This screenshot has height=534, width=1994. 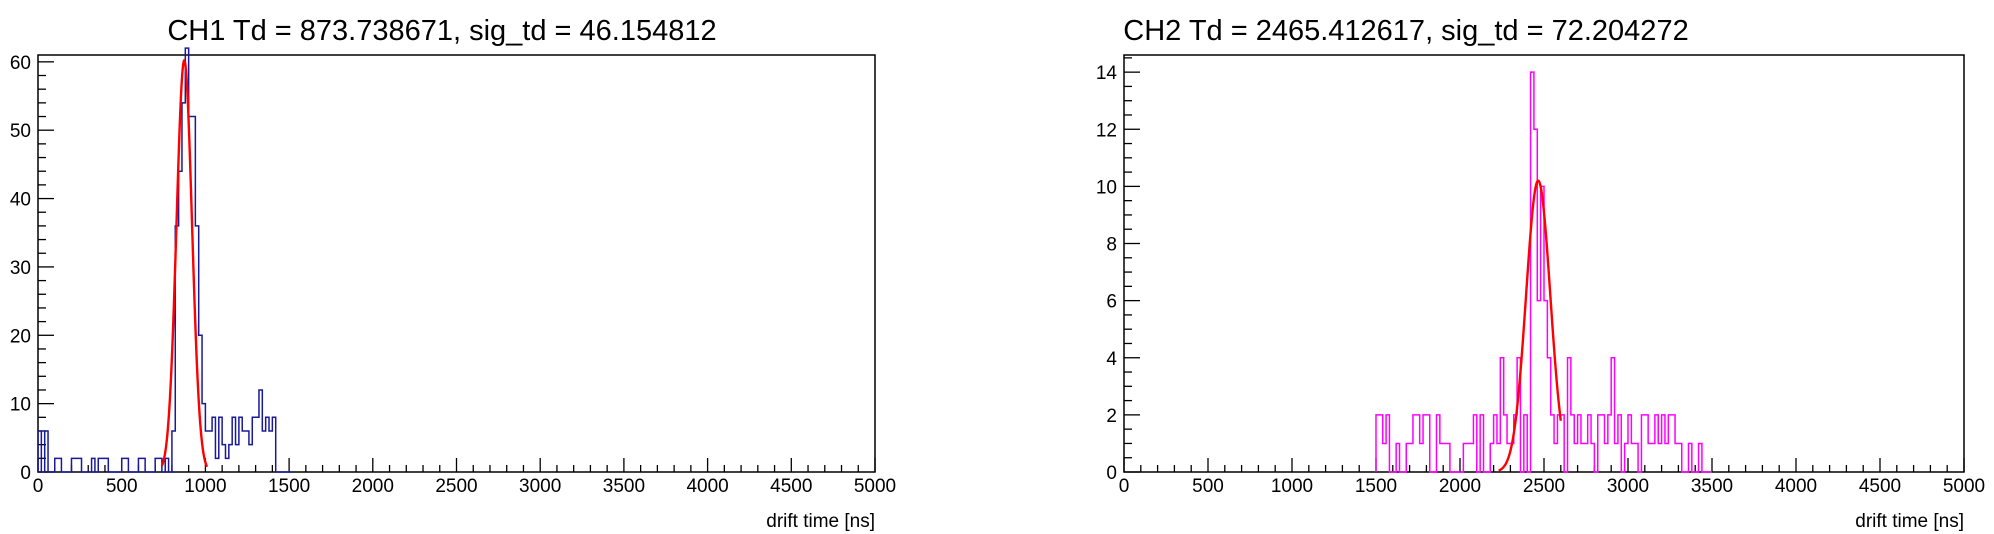 What do you see at coordinates (540, 486) in the screenshot?
I see `ch1-x-tick-label: 3000` at bounding box center [540, 486].